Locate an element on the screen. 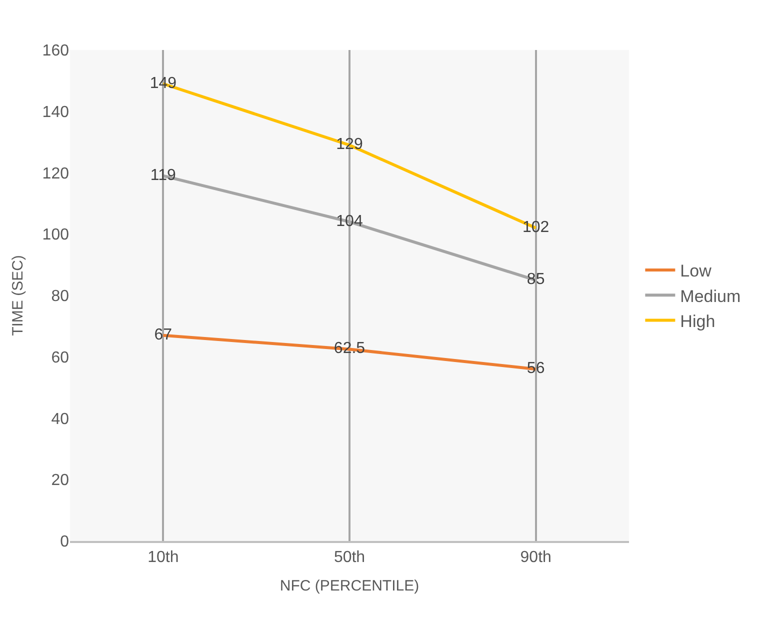 The width and height of the screenshot is (759, 621). data-label: 102 is located at coordinates (536, 227).